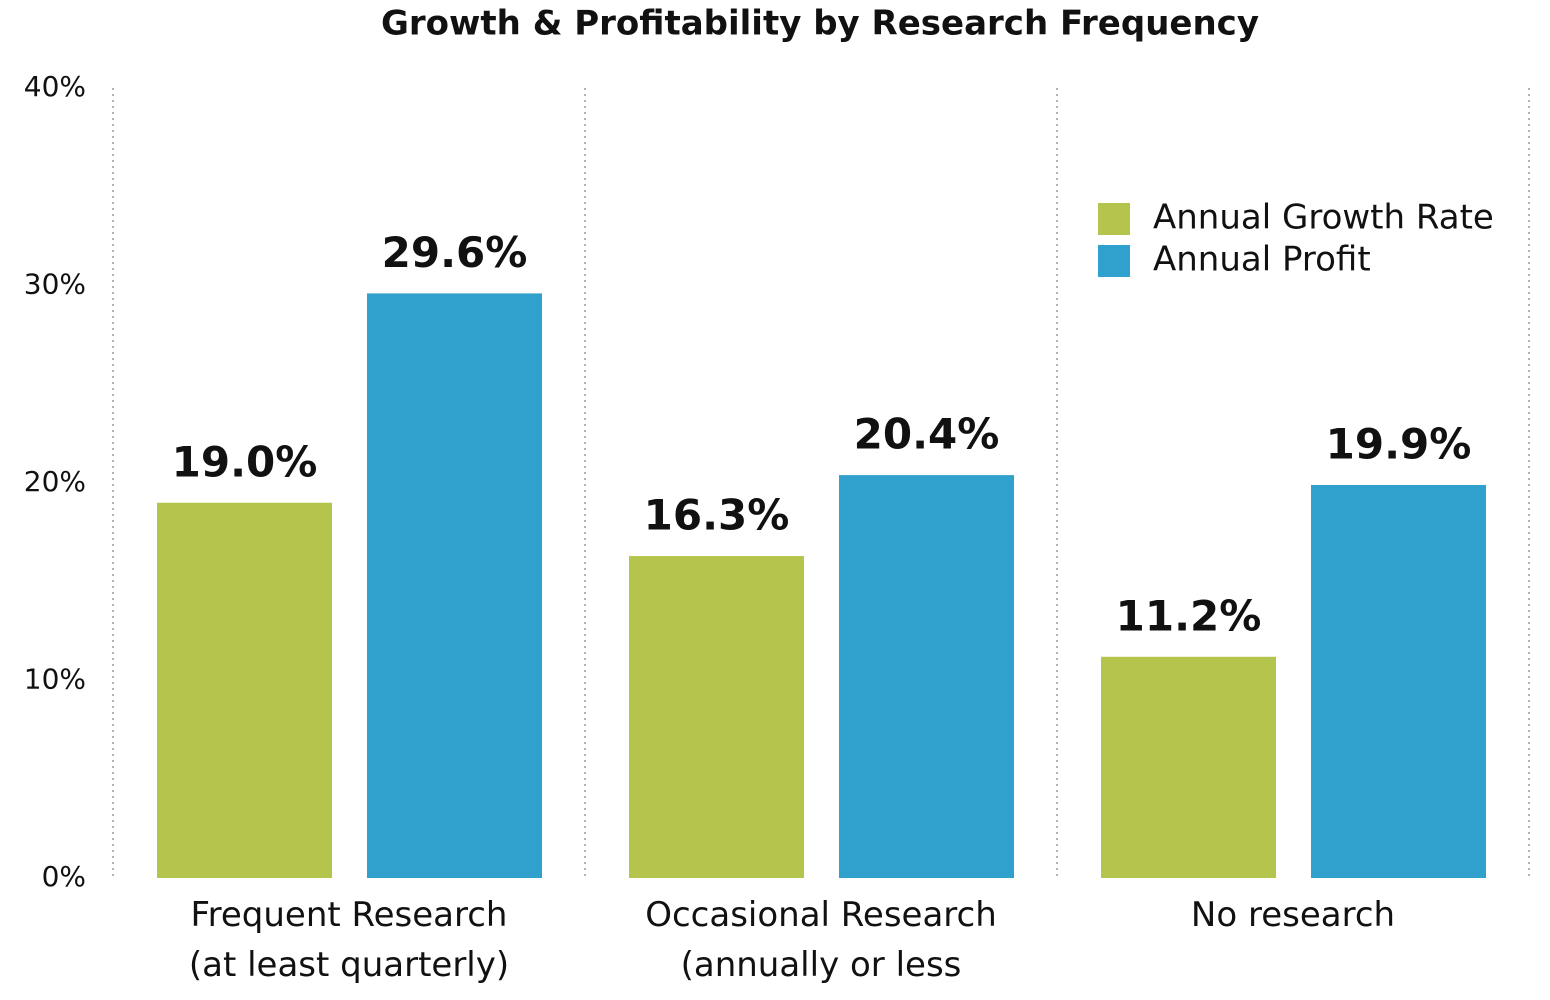  What do you see at coordinates (1323, 218) in the screenshot?
I see `legend-label: Annual Growth Rate` at bounding box center [1323, 218].